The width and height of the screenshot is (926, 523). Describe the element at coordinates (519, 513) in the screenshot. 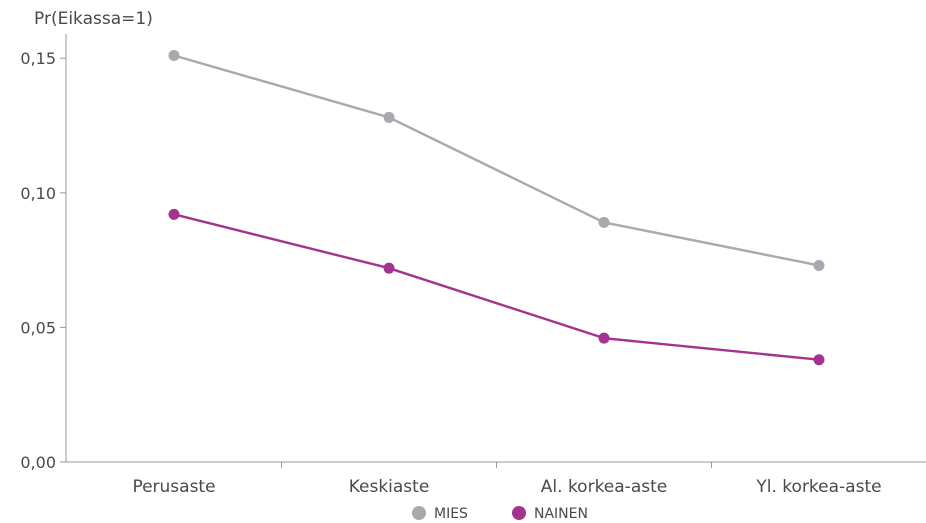

I see `legend-marker-nainen` at that location.